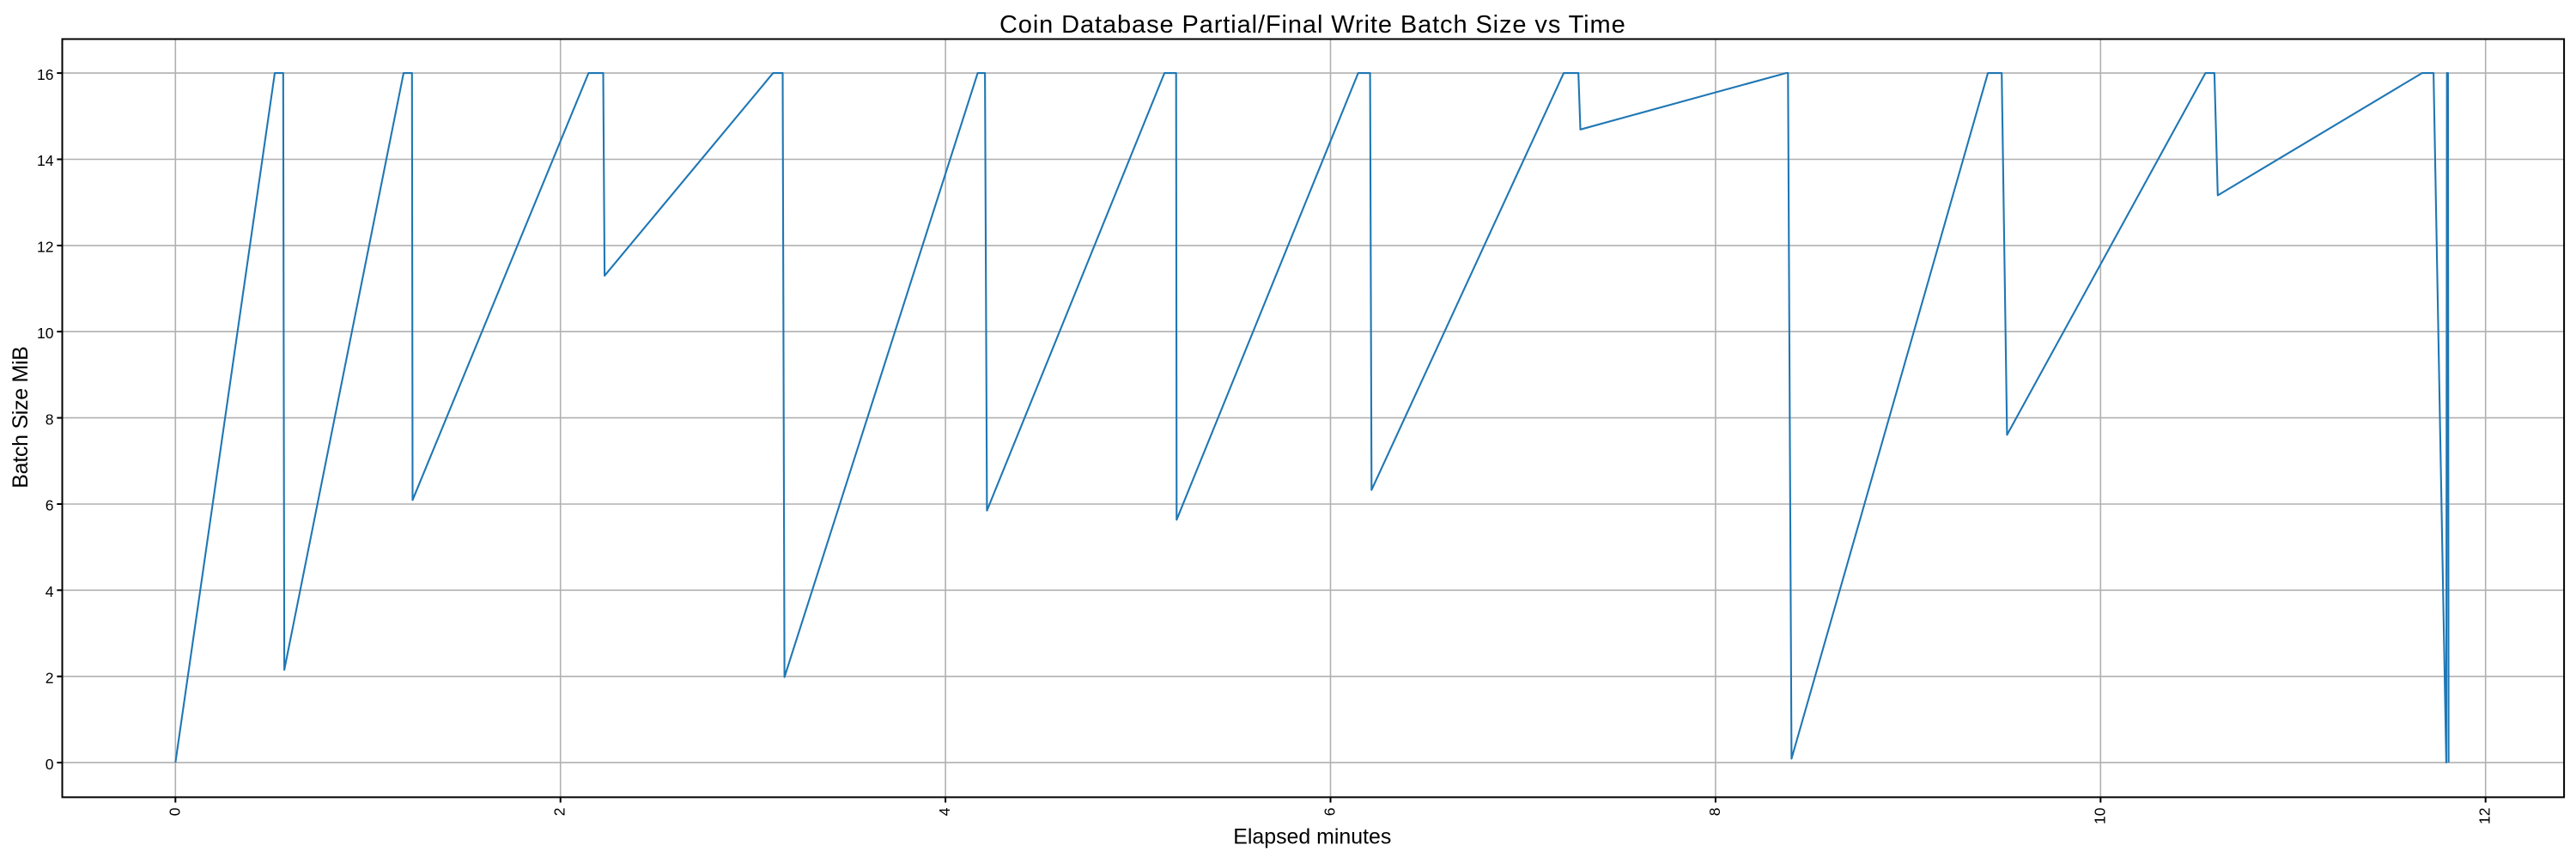  Describe the element at coordinates (21, 417) in the screenshot. I see `svg-text: Batch Size MiB` at that location.